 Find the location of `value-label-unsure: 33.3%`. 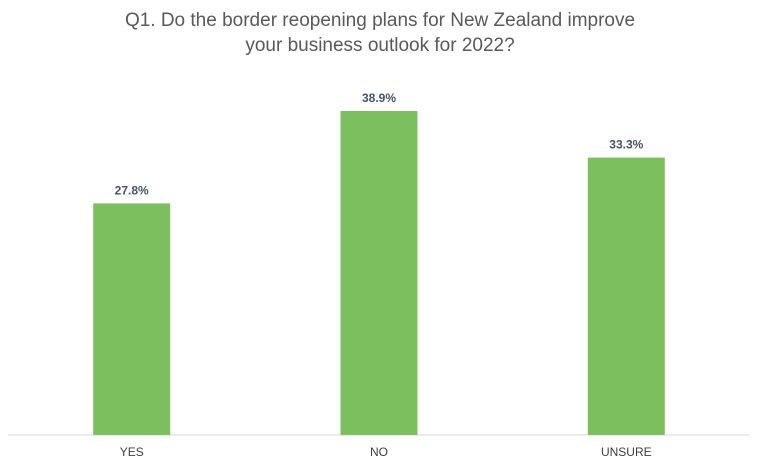

value-label-unsure: 33.3% is located at coordinates (626, 145).